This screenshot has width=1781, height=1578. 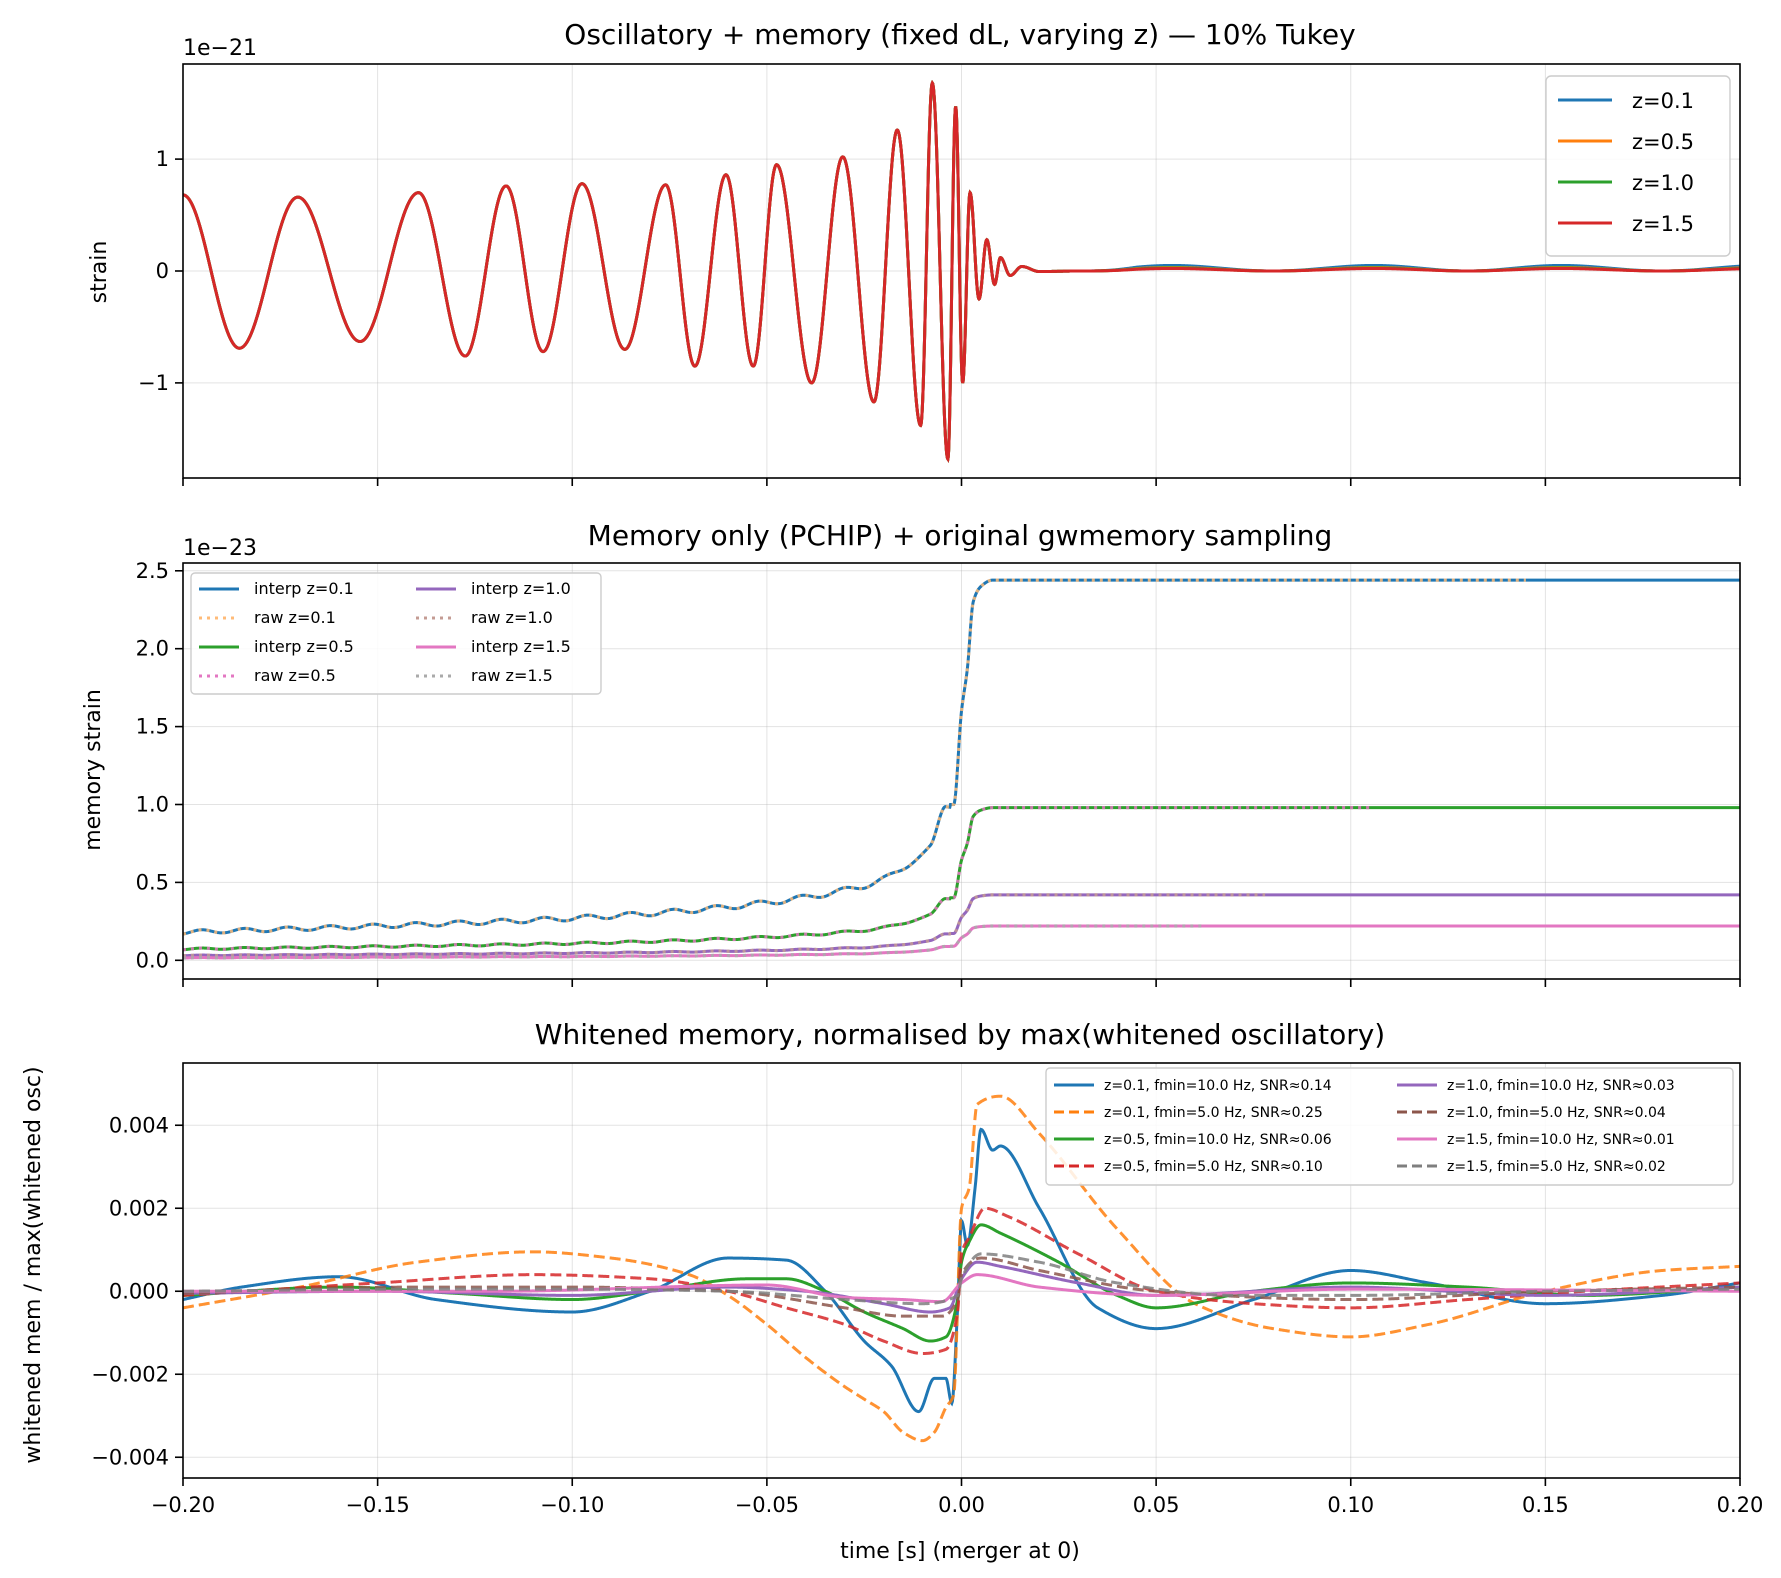 I want to click on x-tick-label: −0.10, so click(x=572, y=1505).